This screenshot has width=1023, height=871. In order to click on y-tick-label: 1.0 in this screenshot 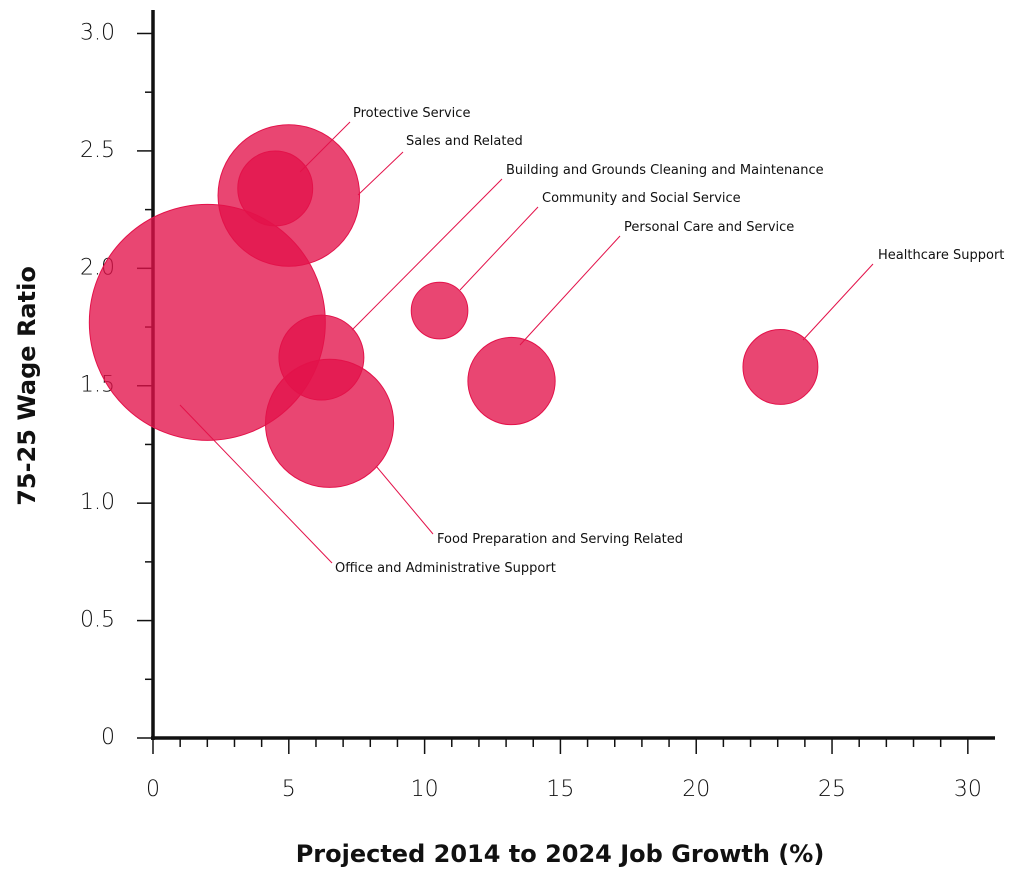, I will do `click(97, 502)`.